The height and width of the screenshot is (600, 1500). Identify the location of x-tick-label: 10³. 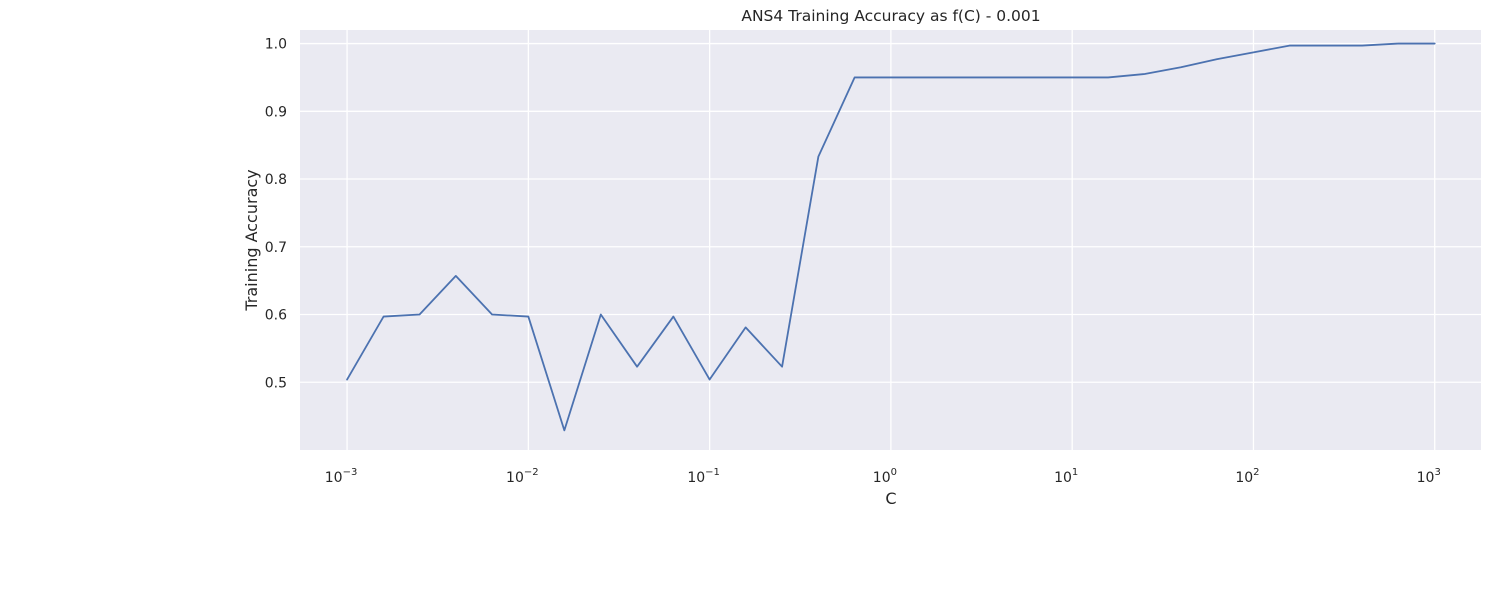
(1429, 476).